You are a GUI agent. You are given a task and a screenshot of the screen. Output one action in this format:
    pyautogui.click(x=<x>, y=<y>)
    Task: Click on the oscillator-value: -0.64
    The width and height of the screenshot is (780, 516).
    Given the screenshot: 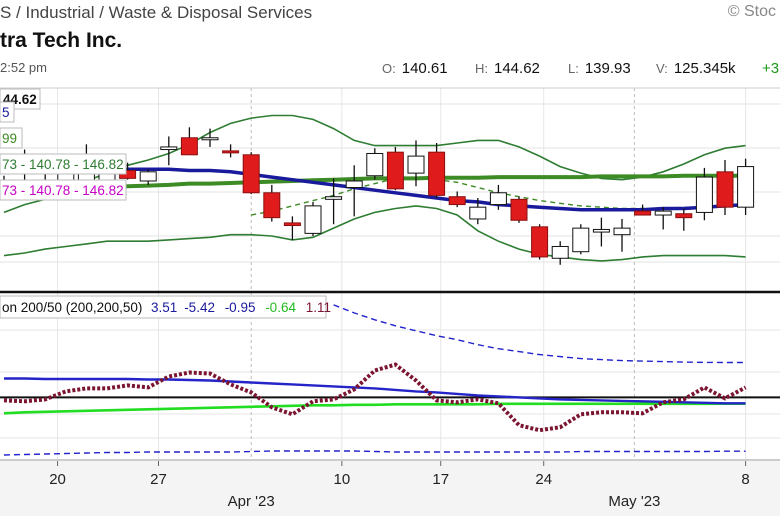 What is the action you would take?
    pyautogui.click(x=280, y=307)
    